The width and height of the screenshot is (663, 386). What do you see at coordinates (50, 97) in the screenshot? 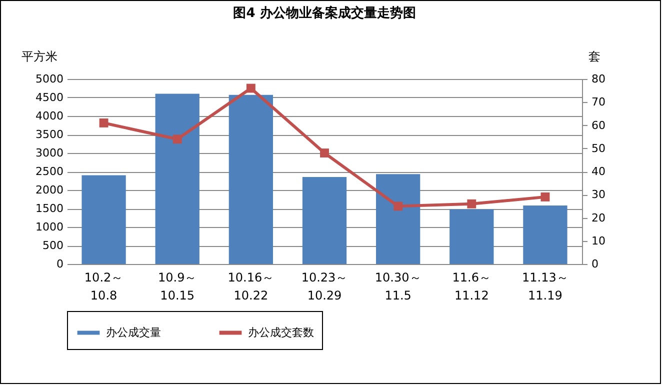
I see `y-tick-label: 4500` at bounding box center [50, 97].